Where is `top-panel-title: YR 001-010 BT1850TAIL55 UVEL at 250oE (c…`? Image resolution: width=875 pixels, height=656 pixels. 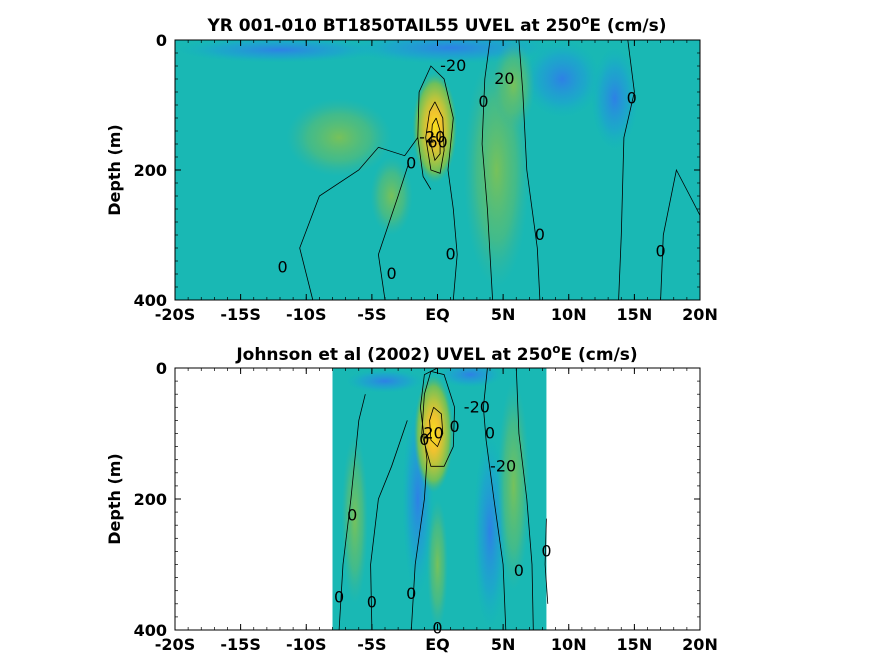
top-panel-title: YR 001-010 BT1850TAIL55 UVEL at 250oE (c… is located at coordinates (436, 24).